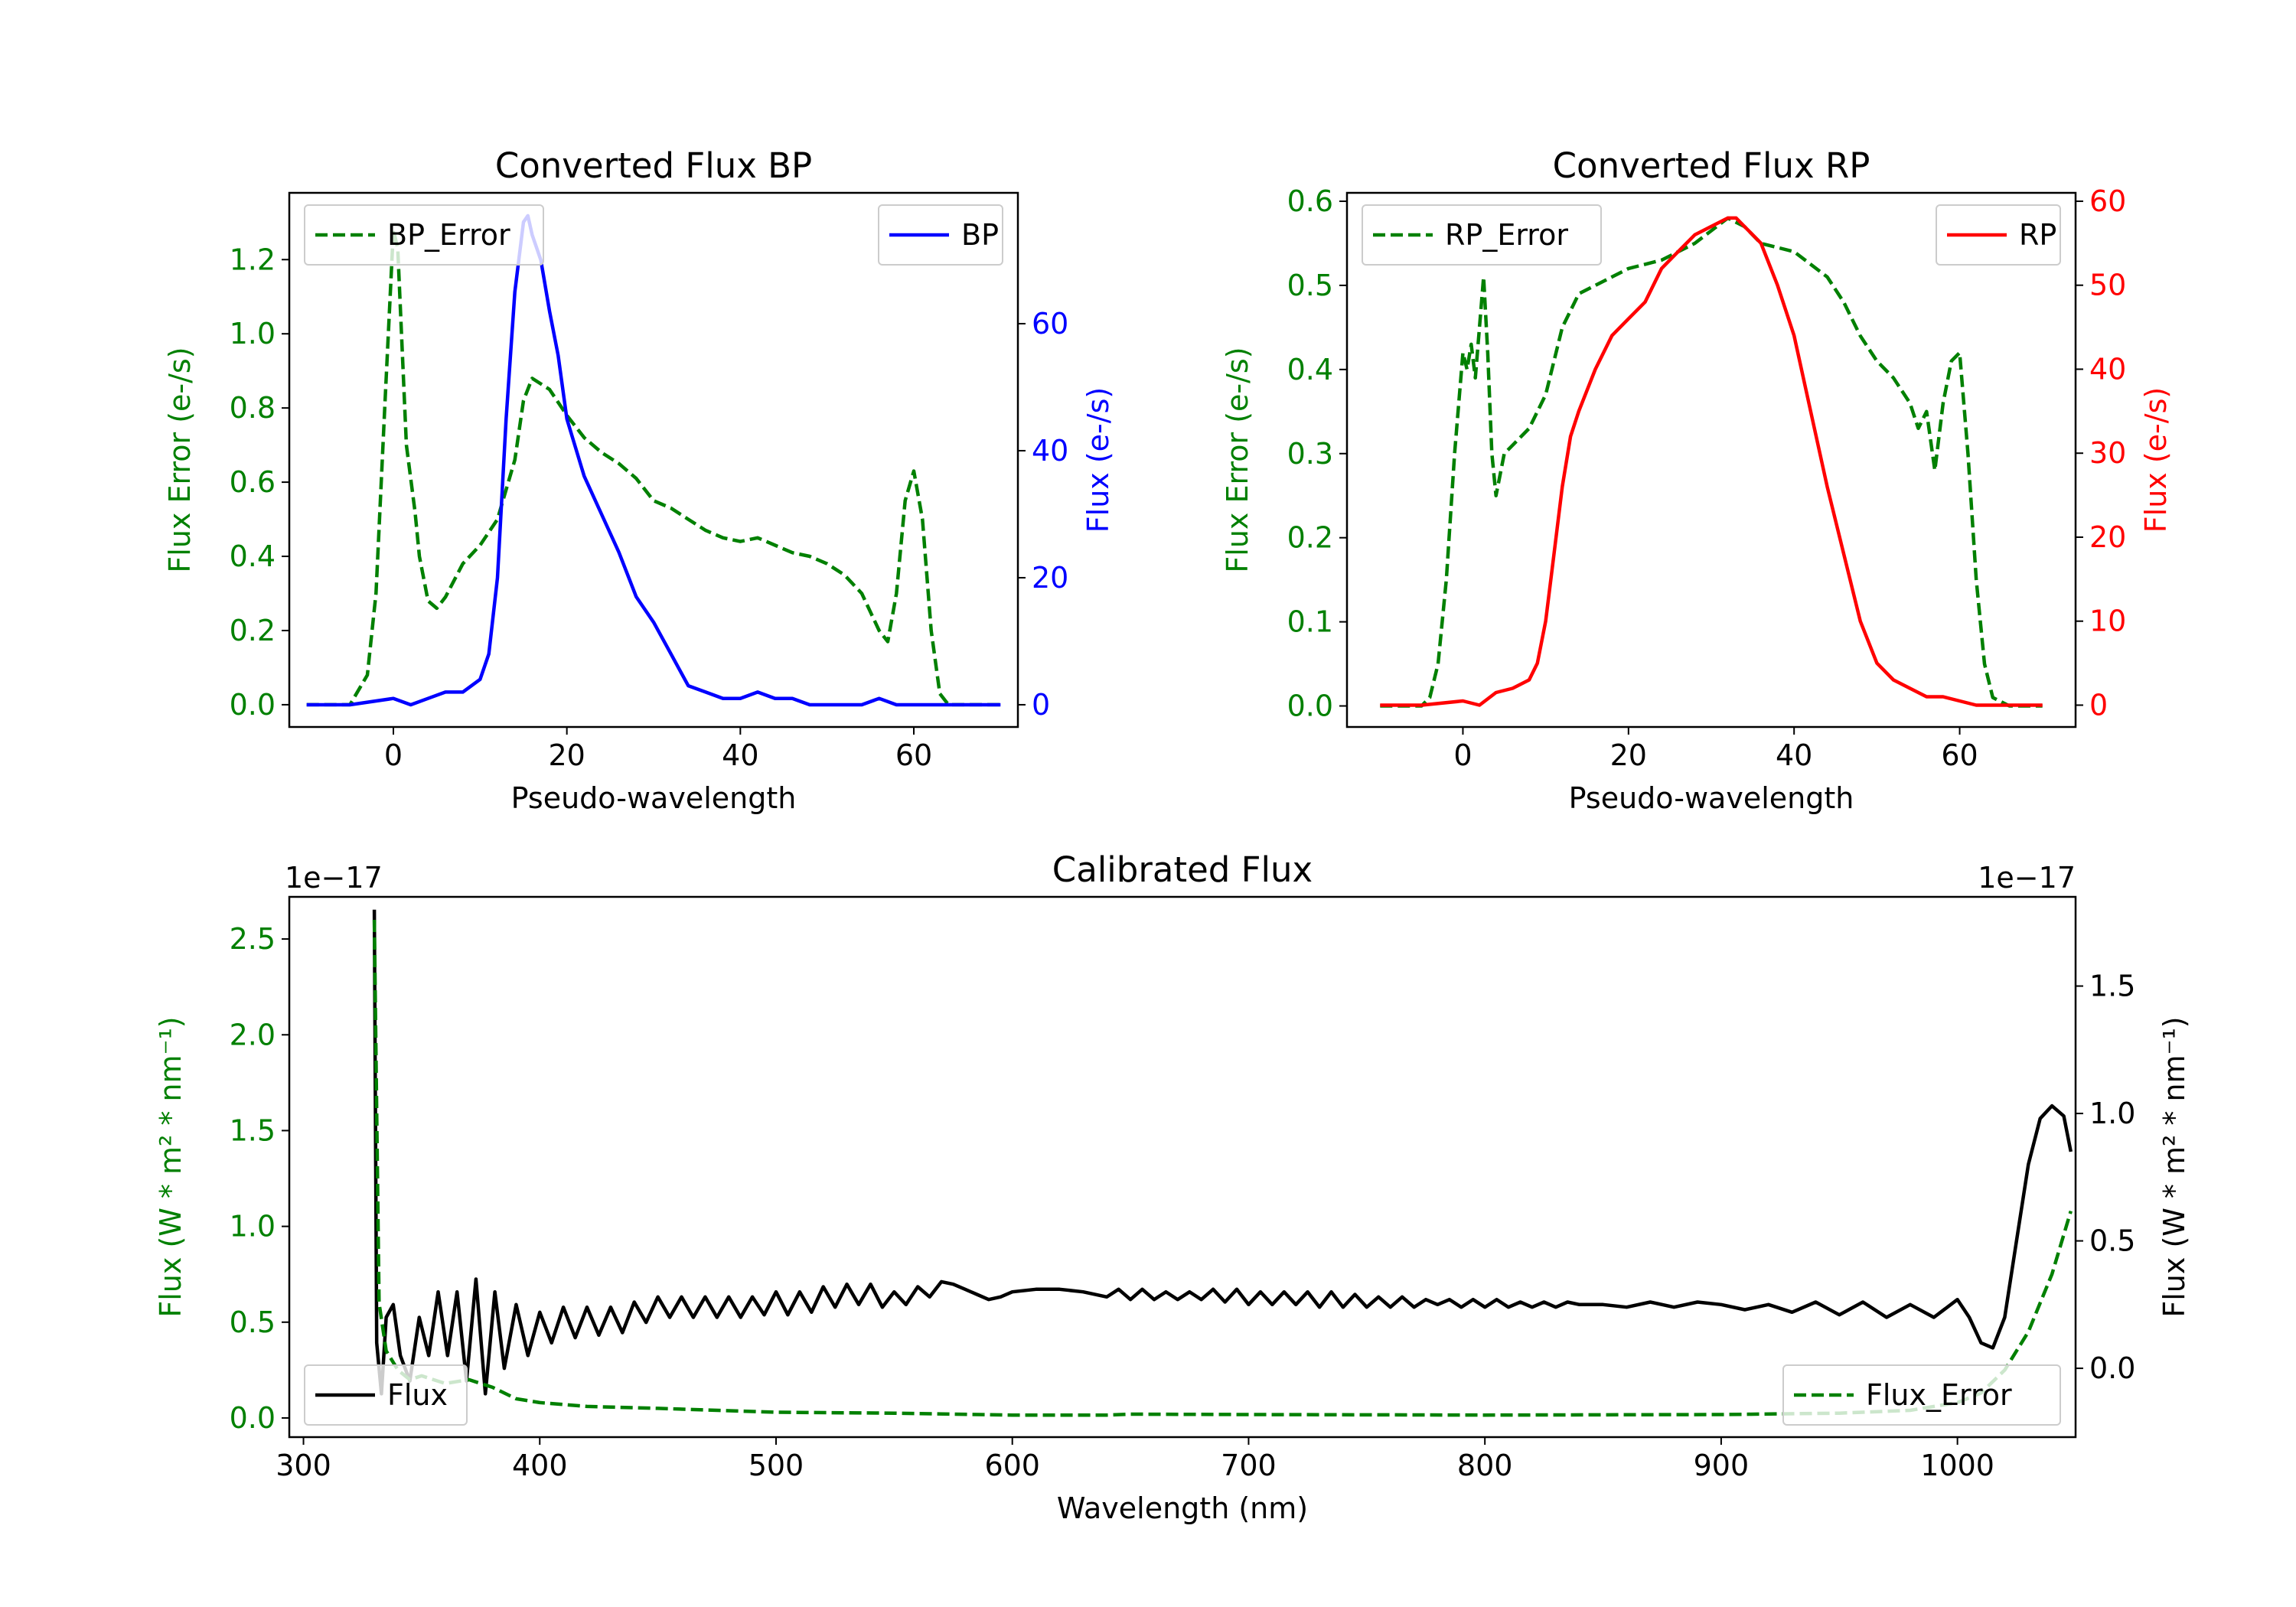 This screenshot has height=1607, width=2296. Describe the element at coordinates (303, 1465) in the screenshot. I see `x-tick-label: 300` at that location.